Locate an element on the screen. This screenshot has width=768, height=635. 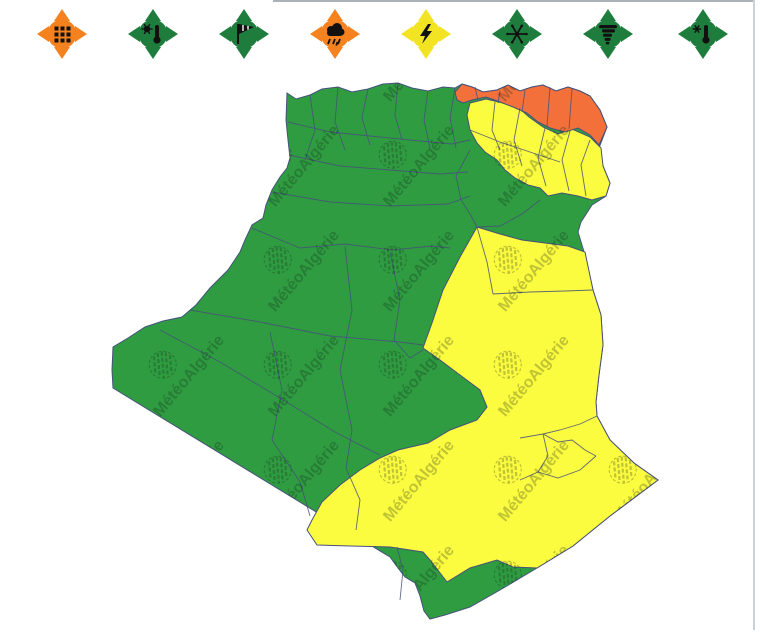
alert-icon-bar is located at coordinates (384, 34).